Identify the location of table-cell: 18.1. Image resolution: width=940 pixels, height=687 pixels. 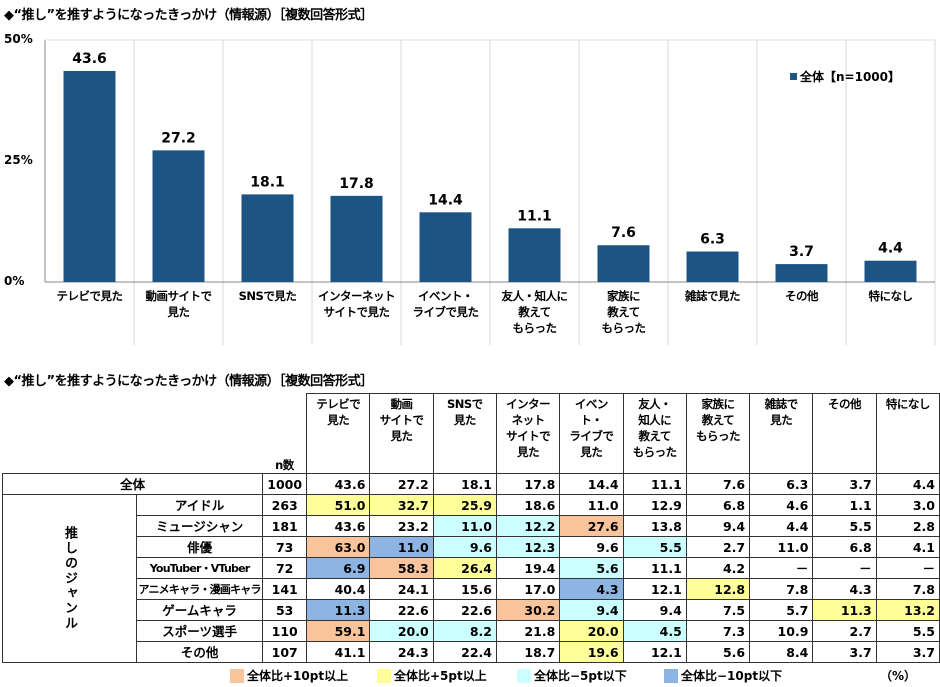
(464, 484).